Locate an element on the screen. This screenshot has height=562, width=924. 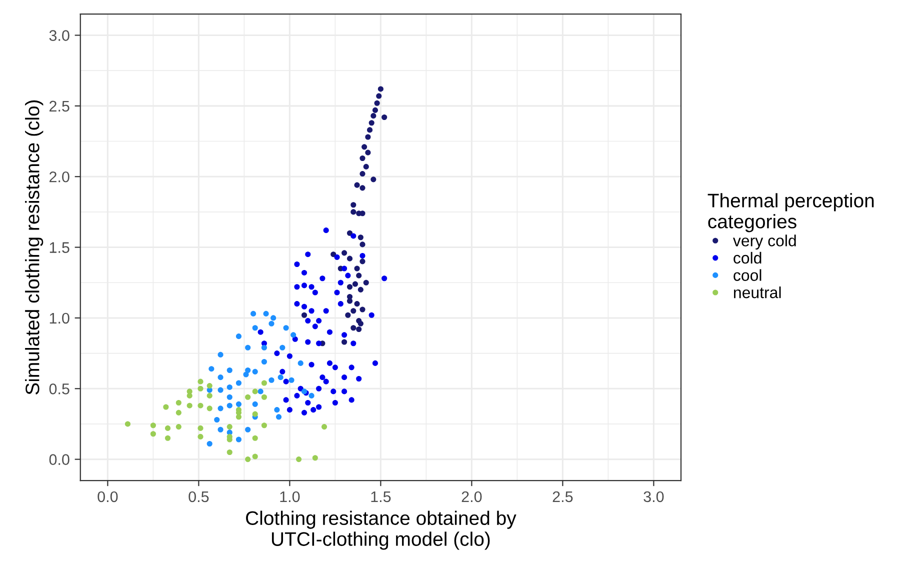
legend-title: Thermal perception categories is located at coordinates (791, 212).